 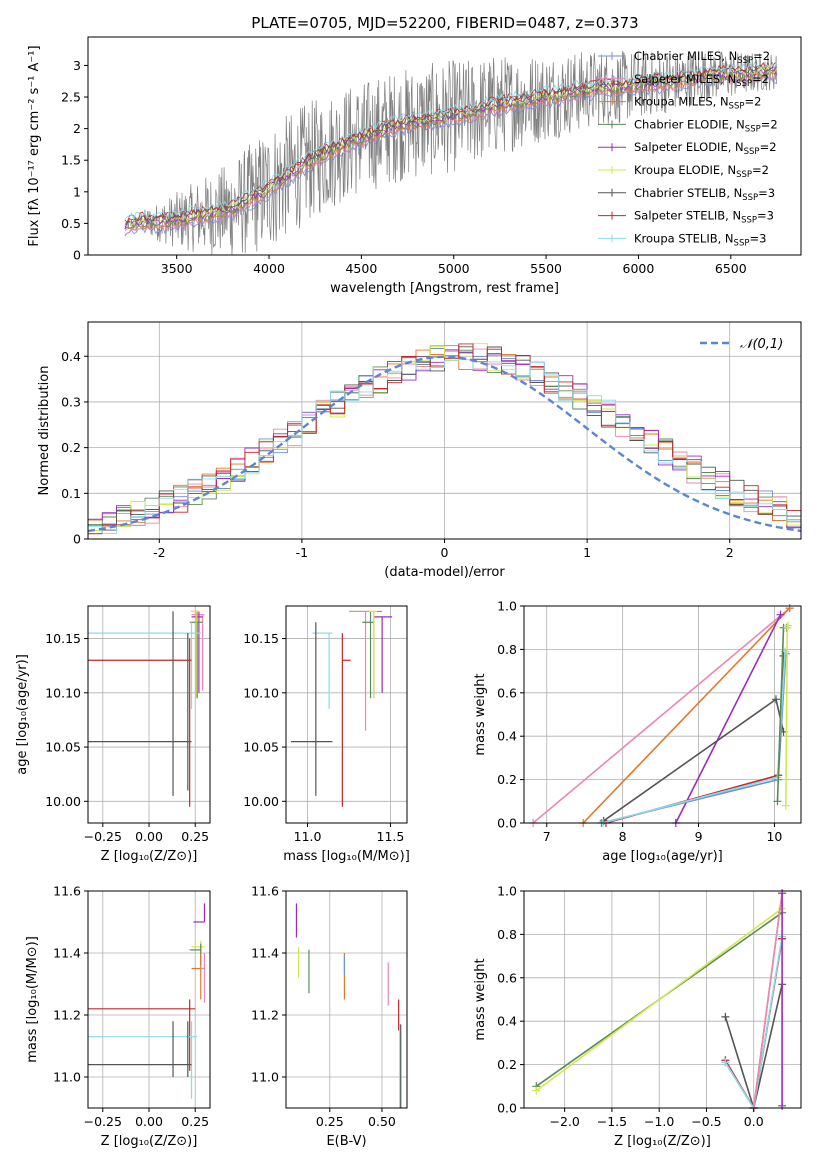 I want to click on x-tick-label: −1.0, so click(x=659, y=1121).